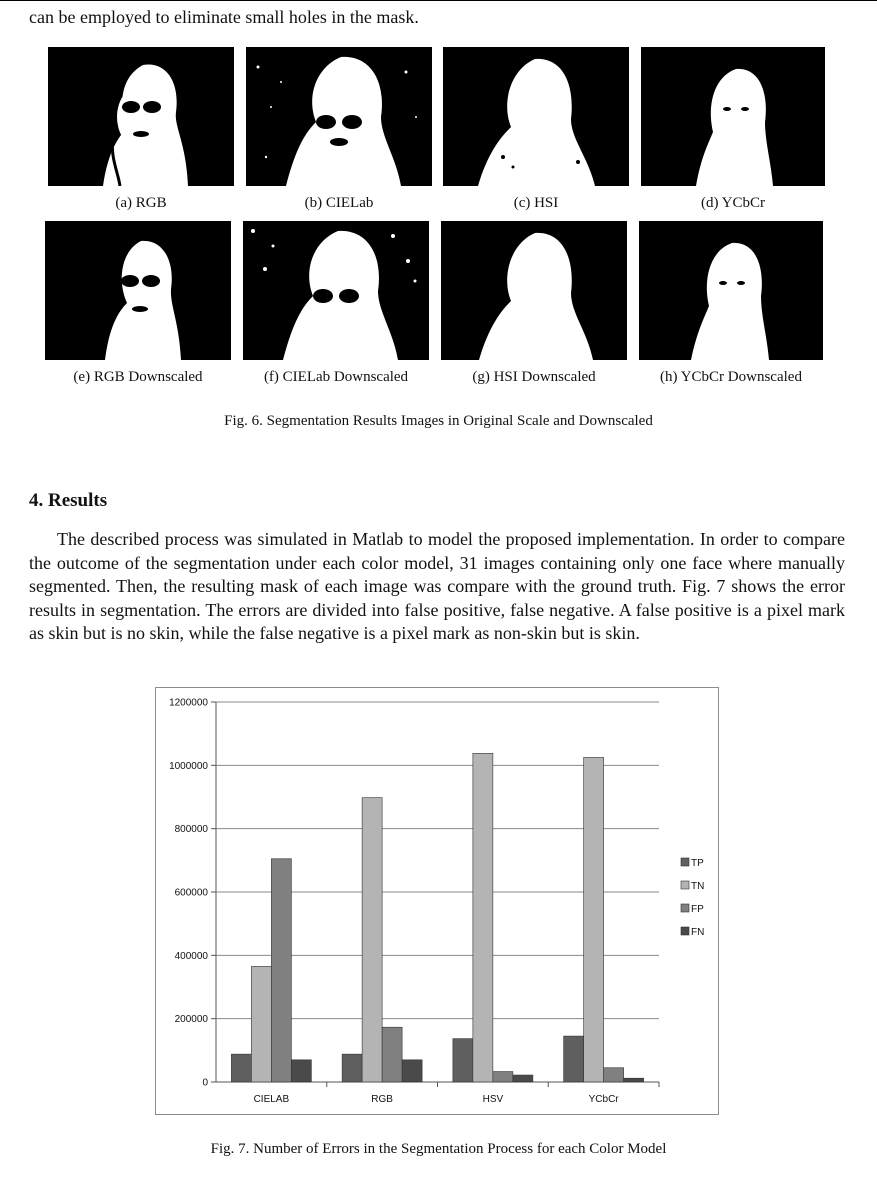 This screenshot has height=1192, width=877. Describe the element at coordinates (301, 1071) in the screenshot. I see `bar-fn-cielab` at that location.